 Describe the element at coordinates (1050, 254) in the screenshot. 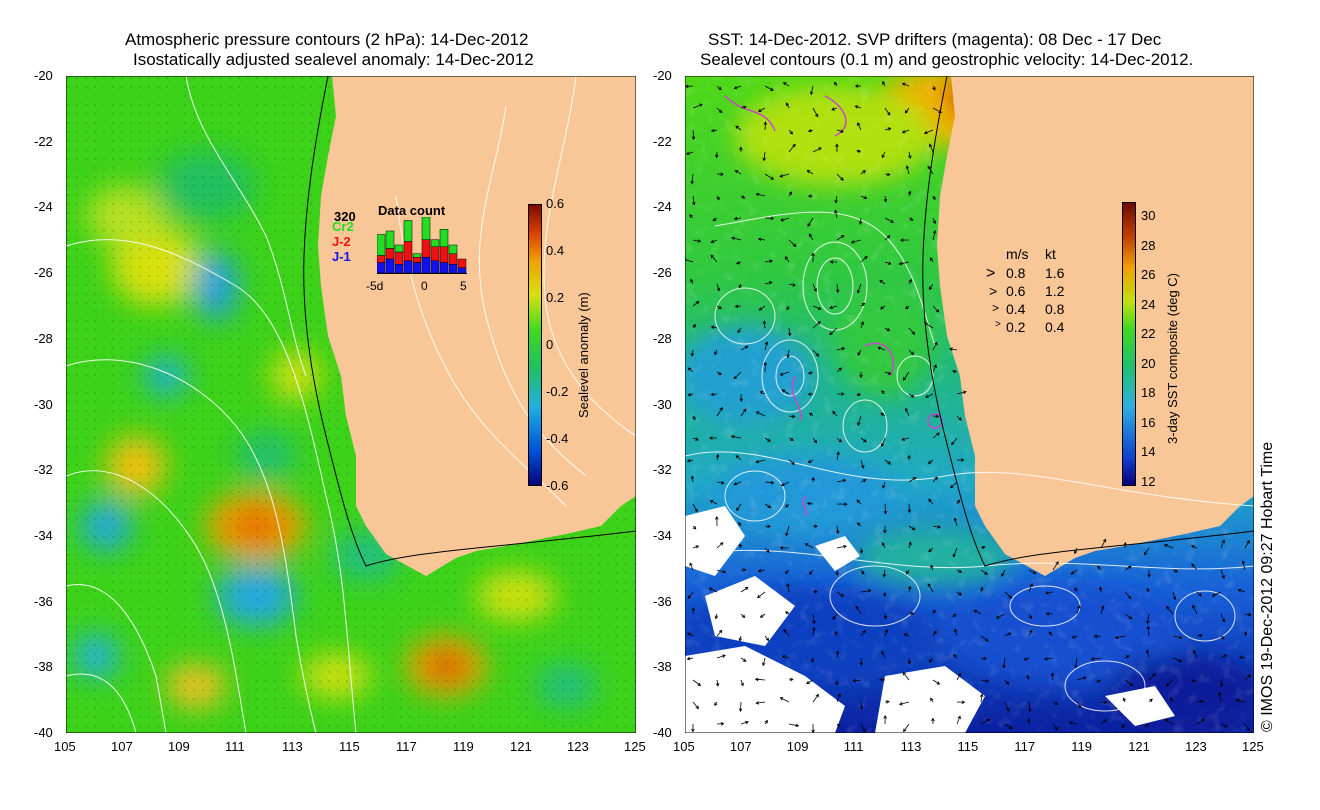

I see `vel-legend-header-kt: kt` at that location.